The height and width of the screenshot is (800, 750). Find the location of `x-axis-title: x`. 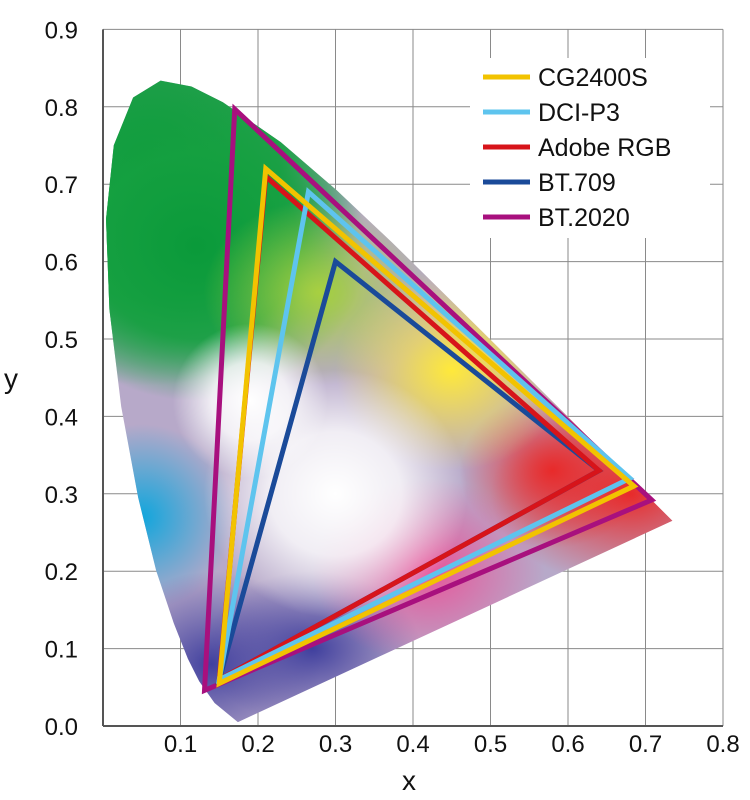

x-axis-title: x is located at coordinates (409, 780).